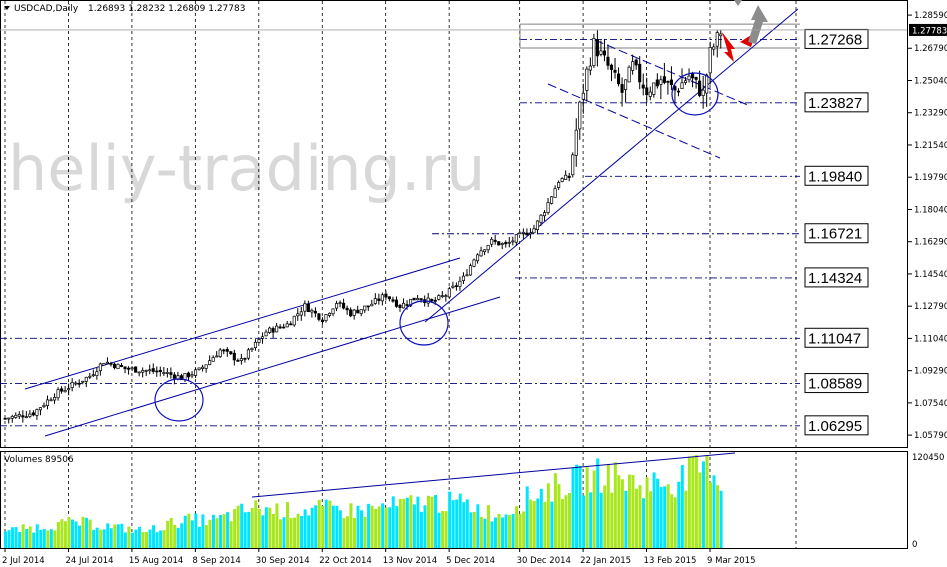 The image size is (947, 567). Describe the element at coordinates (835, 39) in the screenshot. I see `level-label: 1.27268` at that location.